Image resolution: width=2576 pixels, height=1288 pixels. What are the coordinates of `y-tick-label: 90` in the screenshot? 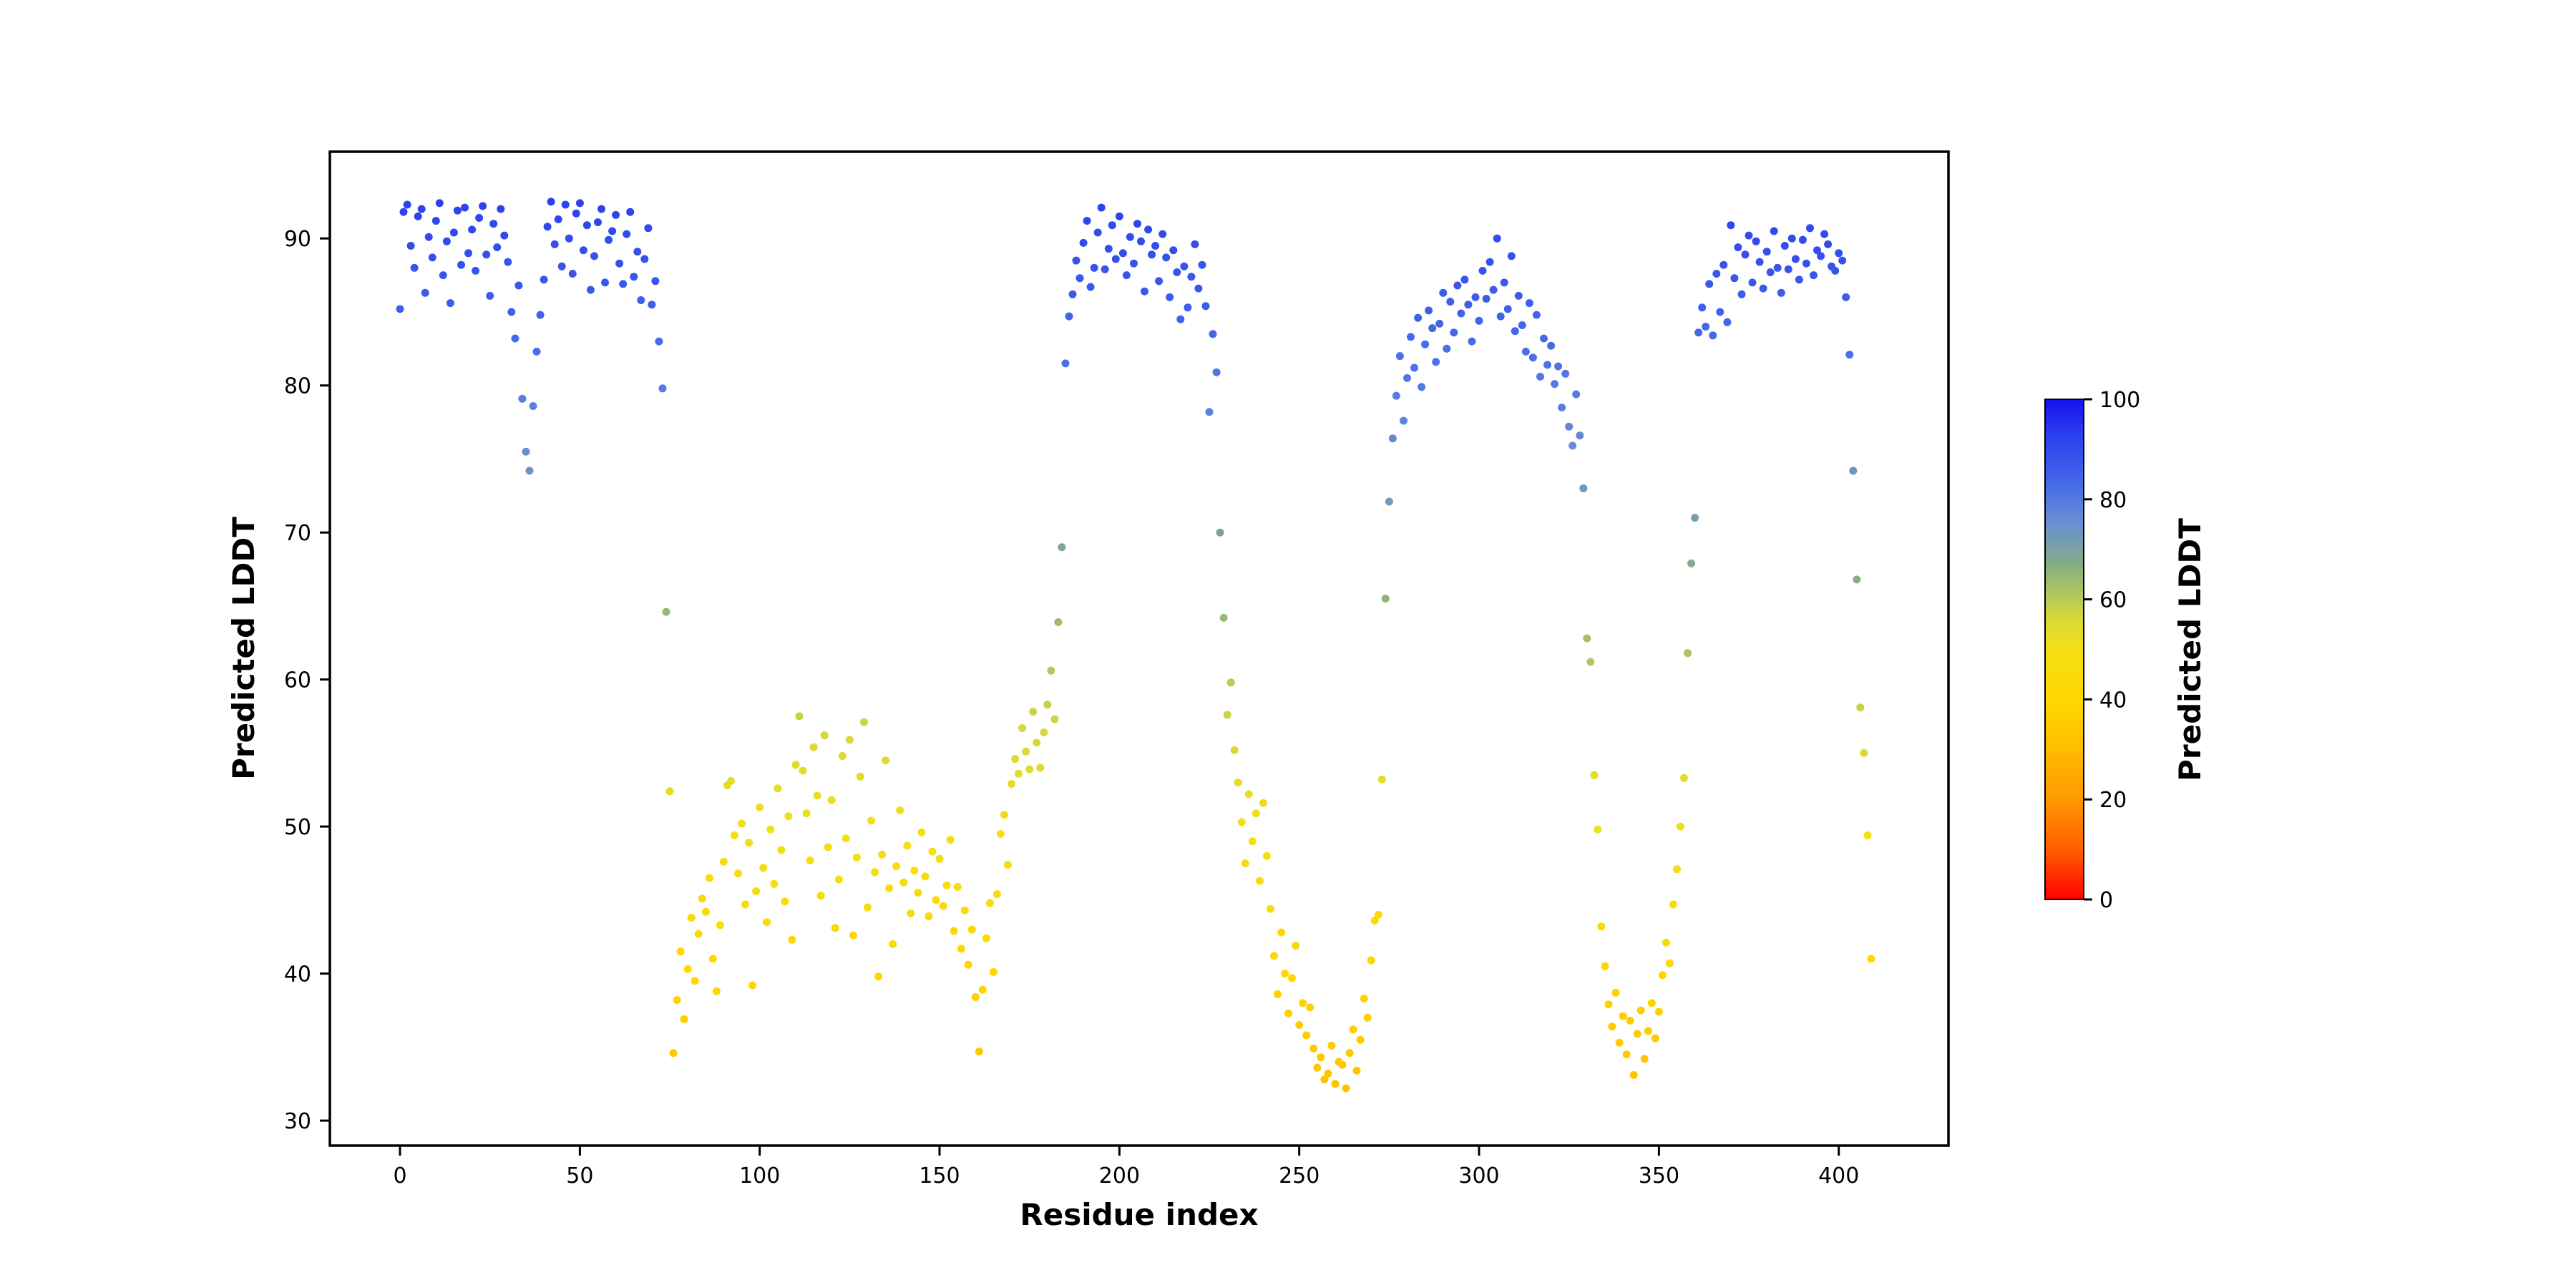 It's located at (297, 239).